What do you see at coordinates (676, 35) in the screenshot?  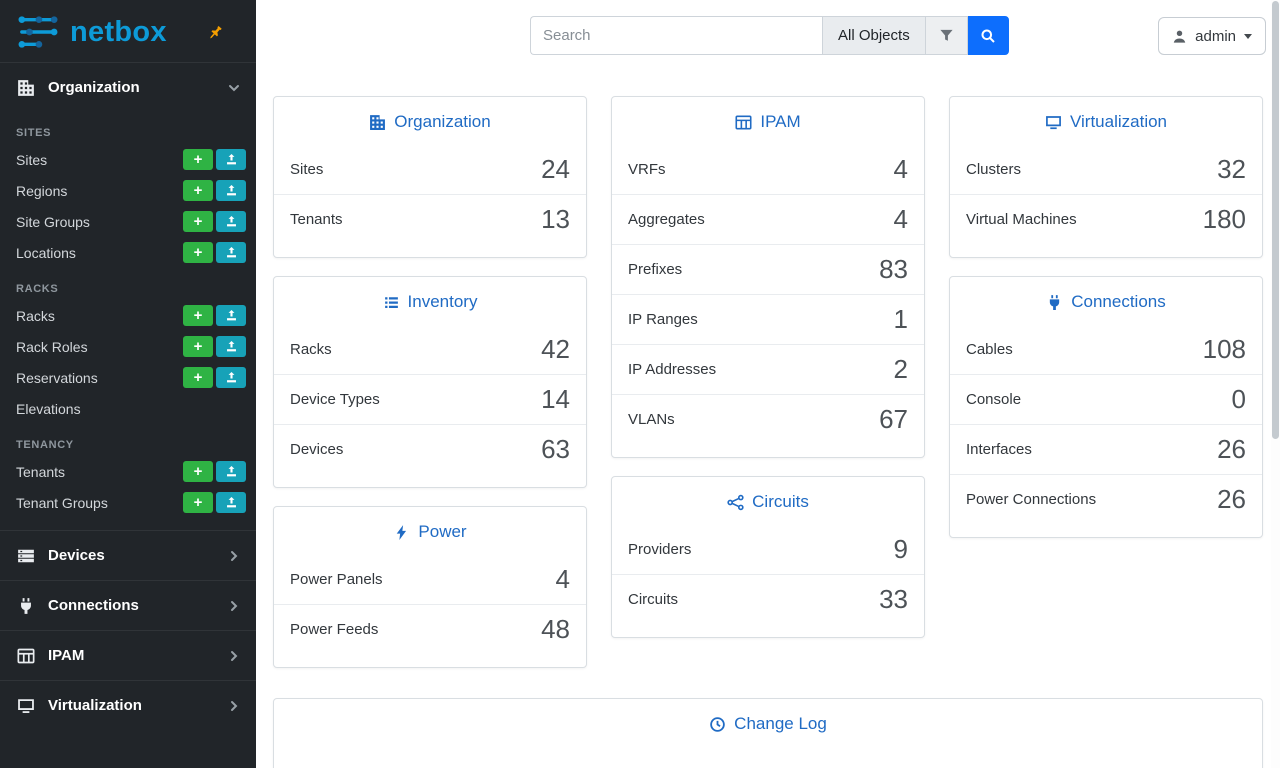 I see `search-input` at bounding box center [676, 35].